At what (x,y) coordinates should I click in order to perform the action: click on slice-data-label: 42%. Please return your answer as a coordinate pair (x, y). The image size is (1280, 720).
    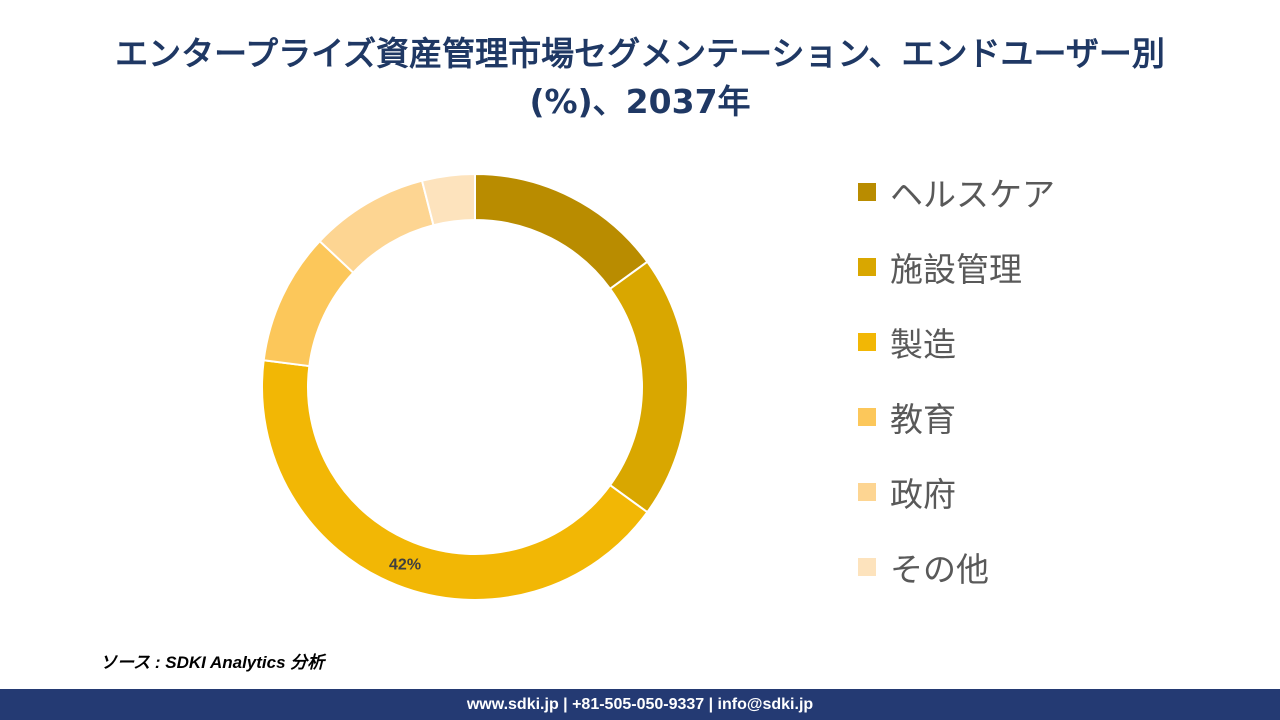
    Looking at the image, I should click on (405, 565).